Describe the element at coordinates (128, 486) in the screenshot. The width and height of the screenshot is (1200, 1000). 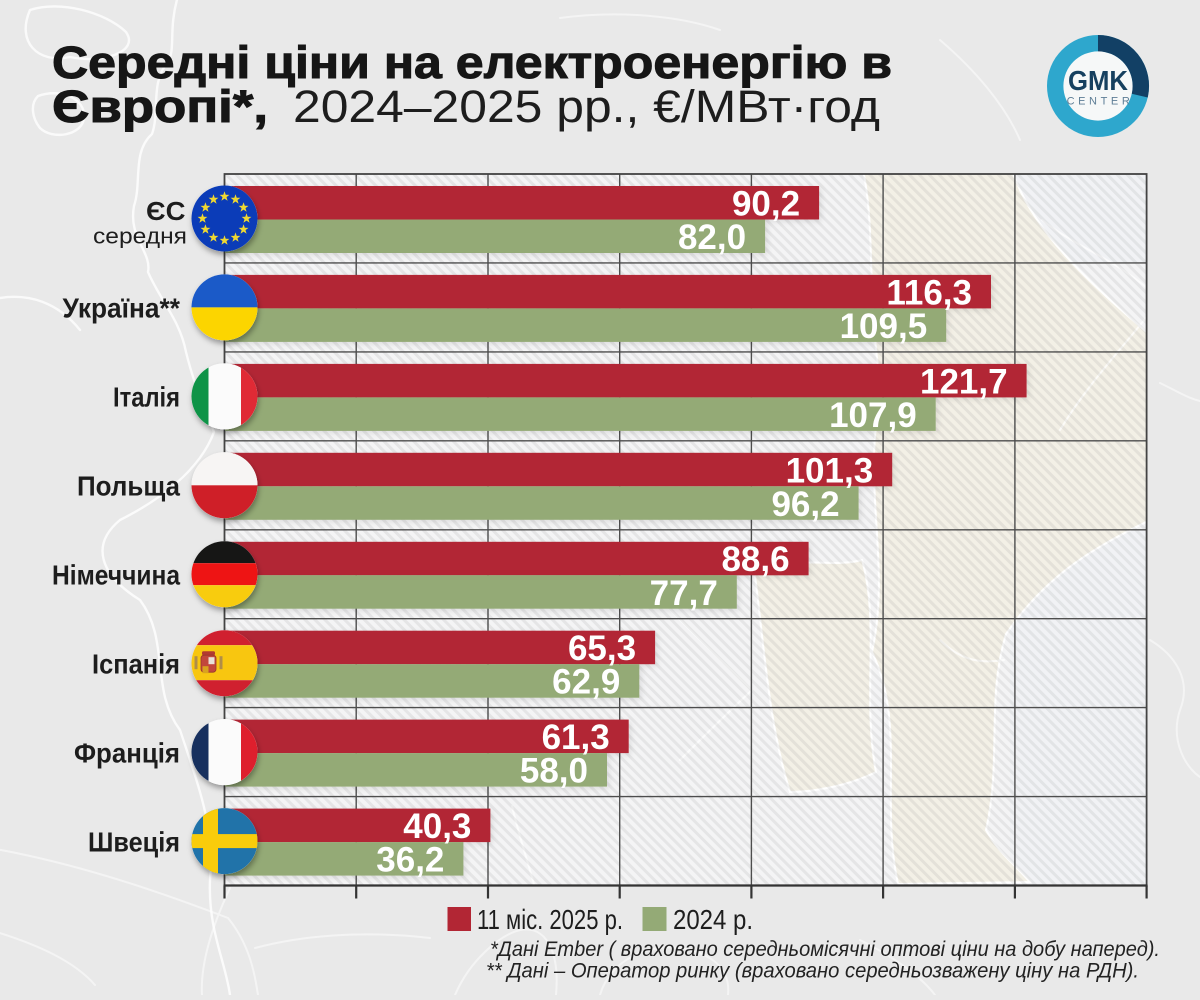
I see `svg-text: Польща` at that location.